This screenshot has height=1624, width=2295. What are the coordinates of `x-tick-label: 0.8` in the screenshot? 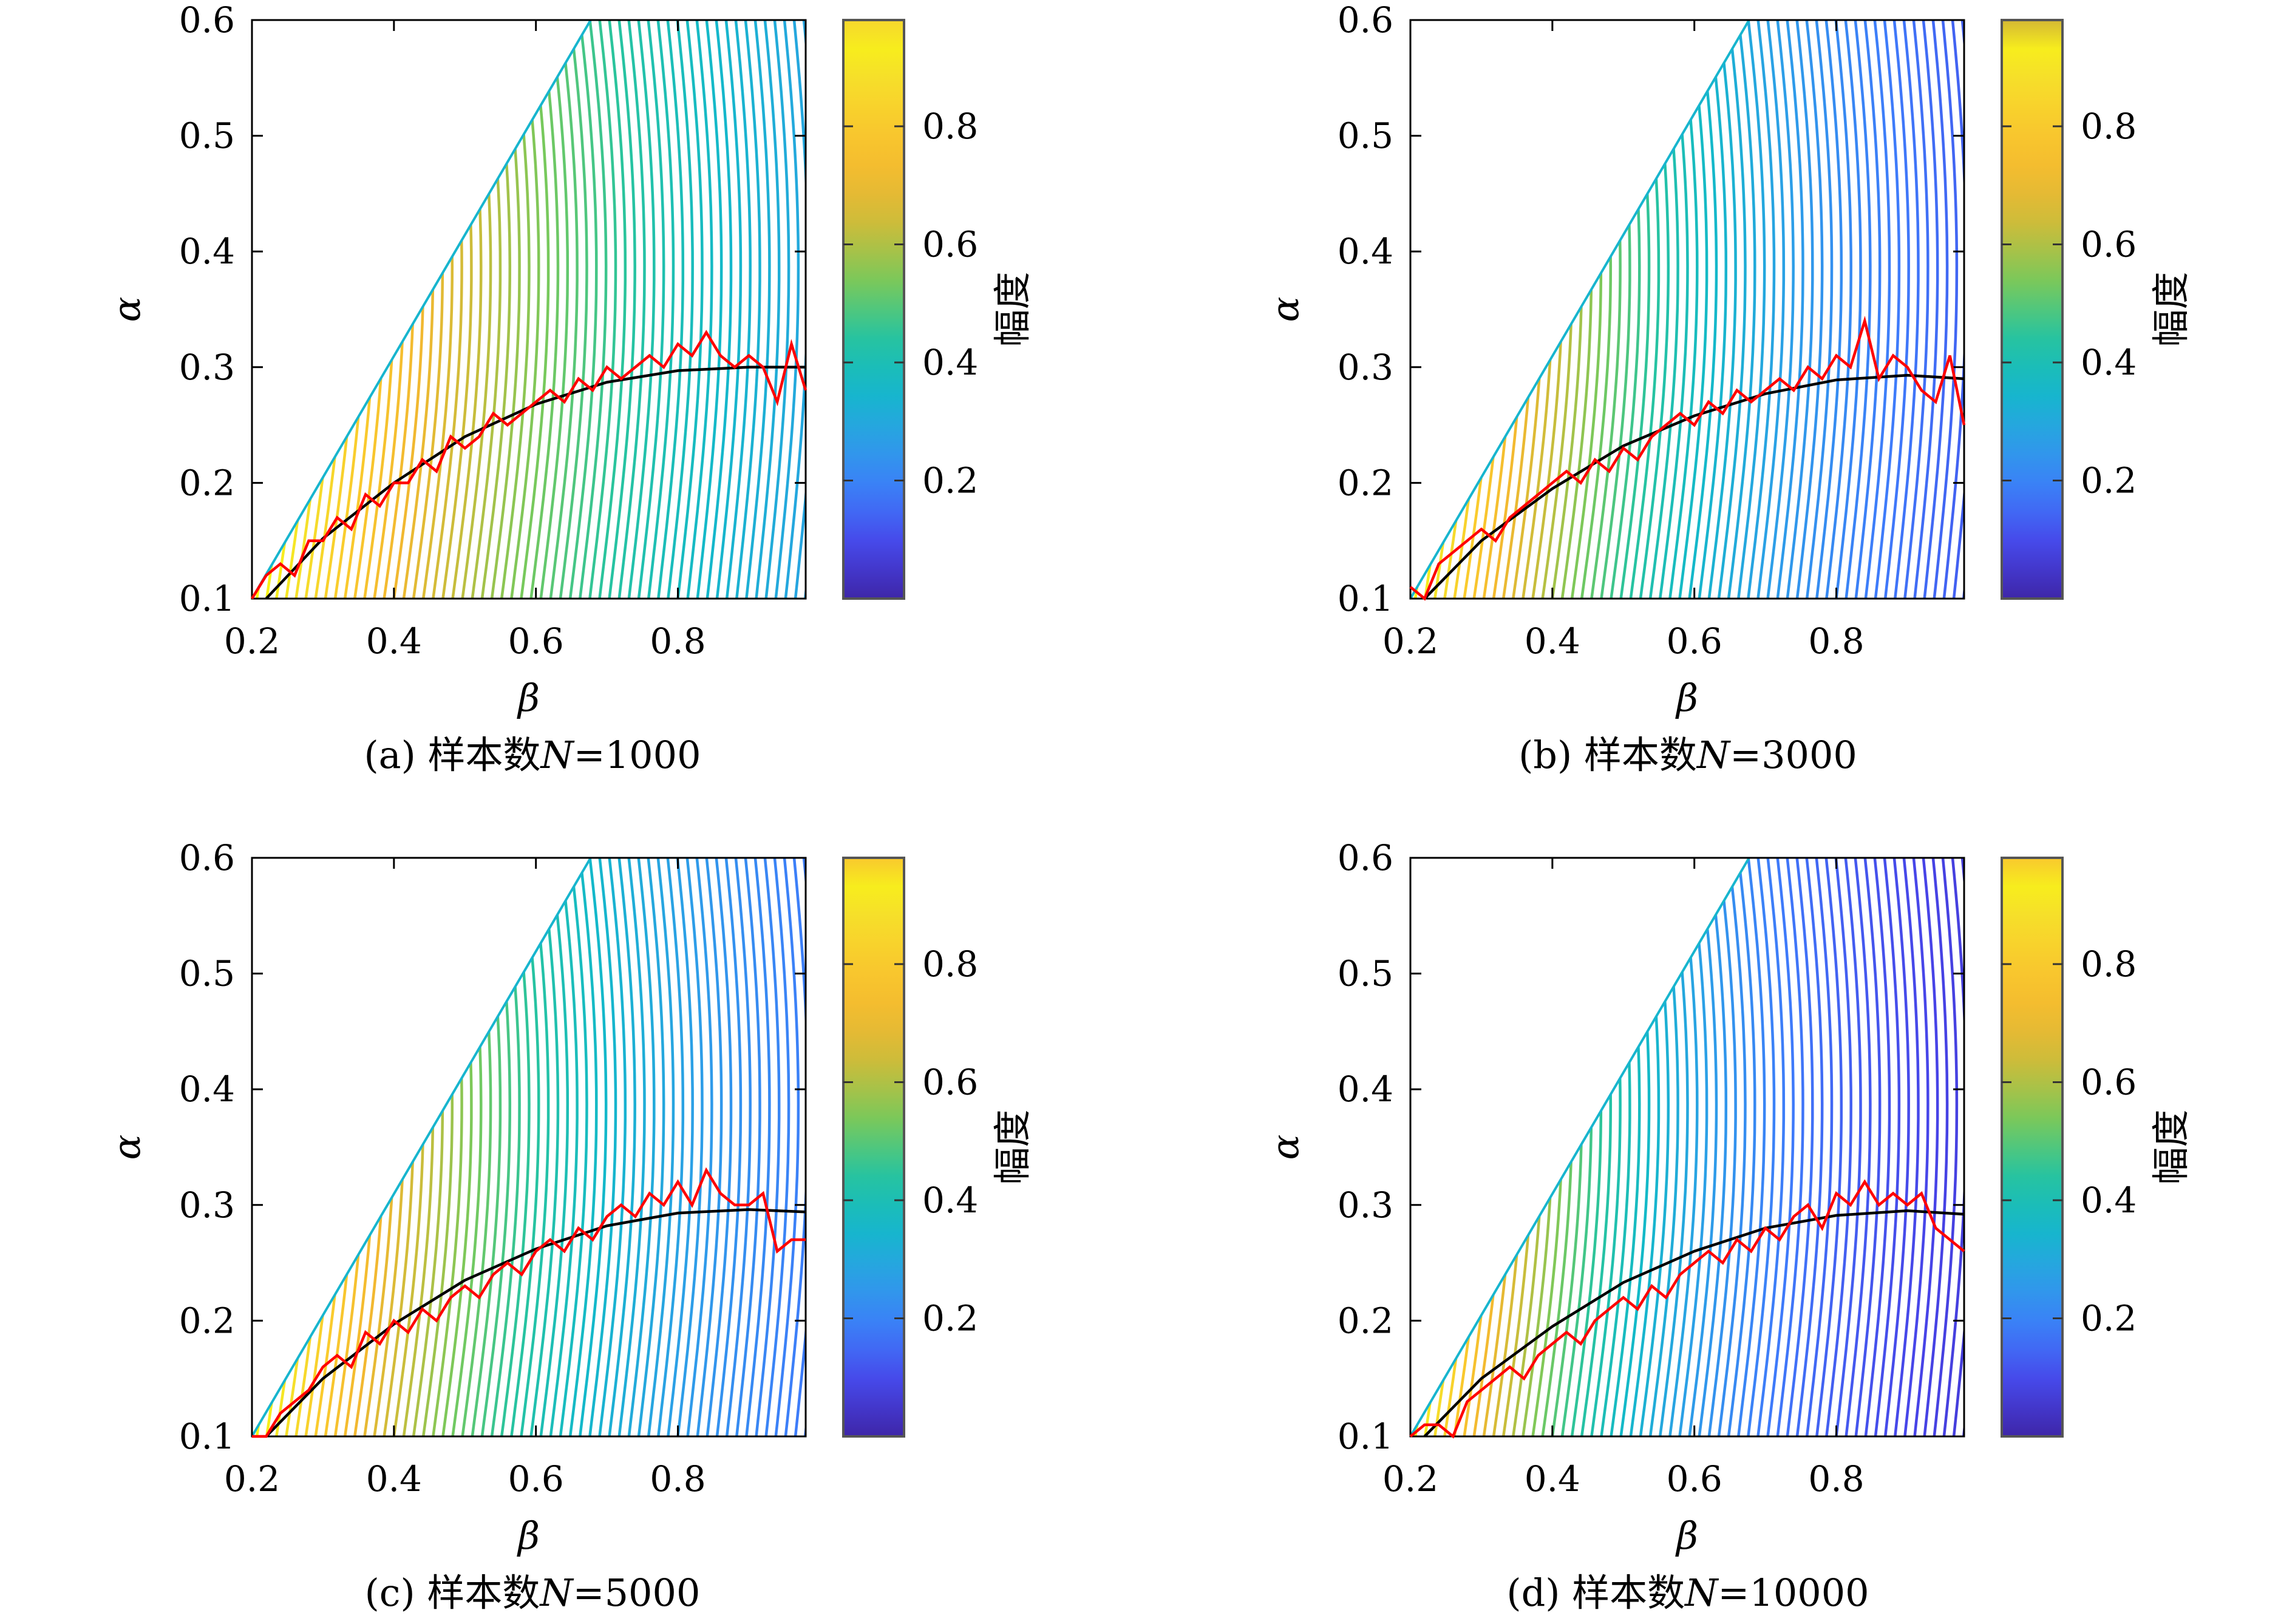 It's located at (678, 641).